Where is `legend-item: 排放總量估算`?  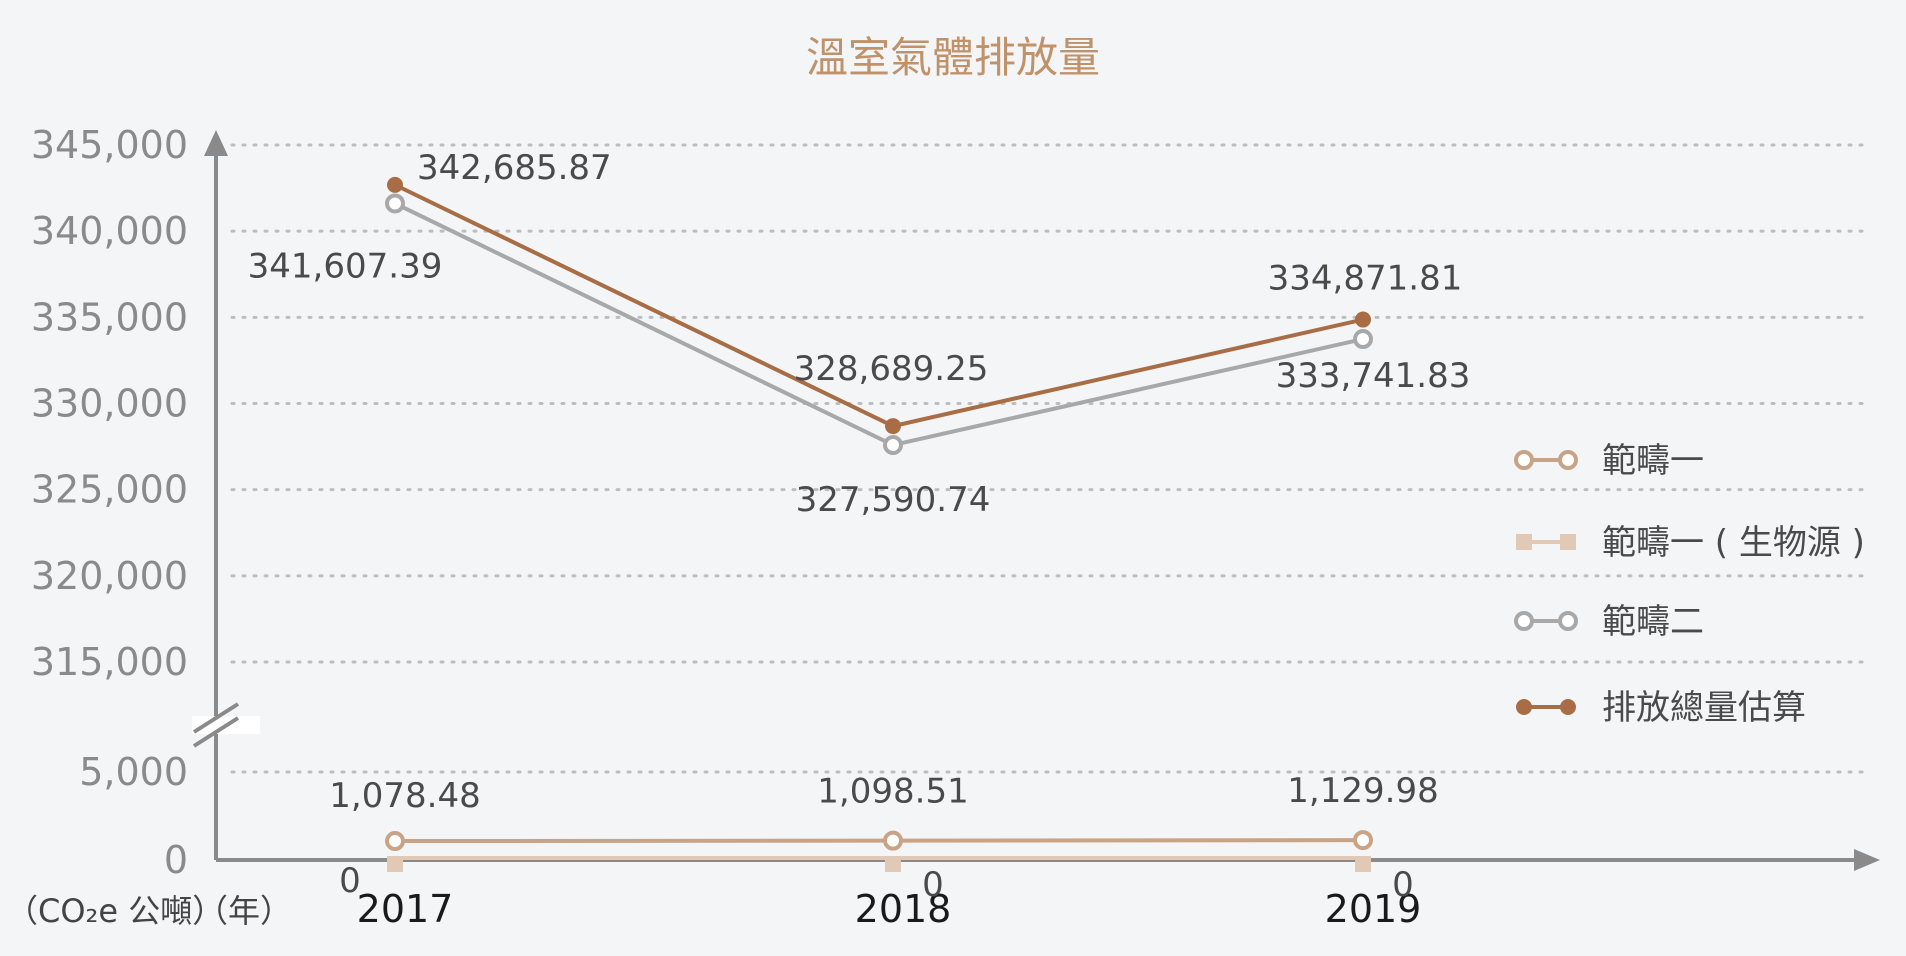
legend-item: 排放總量估算 is located at coordinates (1661, 708).